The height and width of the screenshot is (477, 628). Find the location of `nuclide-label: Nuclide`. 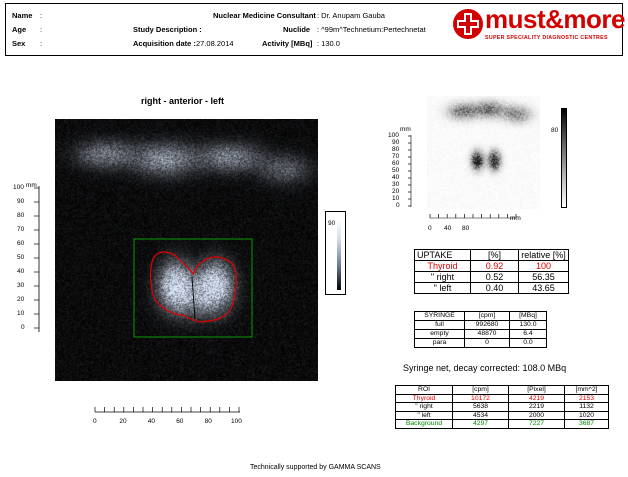

nuclide-label: Nuclide is located at coordinates (297, 29).